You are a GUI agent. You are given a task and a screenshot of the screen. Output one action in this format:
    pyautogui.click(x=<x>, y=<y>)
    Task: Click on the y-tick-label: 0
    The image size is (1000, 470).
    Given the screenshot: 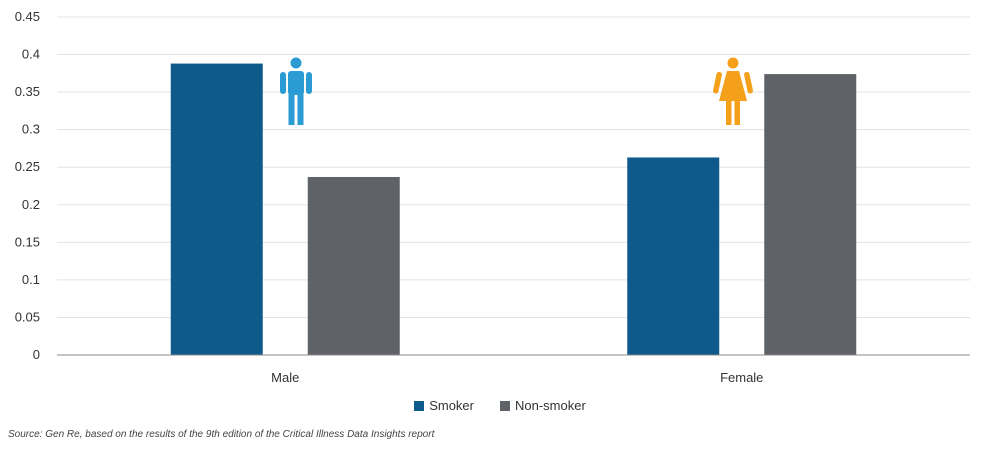 What is the action you would take?
    pyautogui.click(x=36, y=354)
    